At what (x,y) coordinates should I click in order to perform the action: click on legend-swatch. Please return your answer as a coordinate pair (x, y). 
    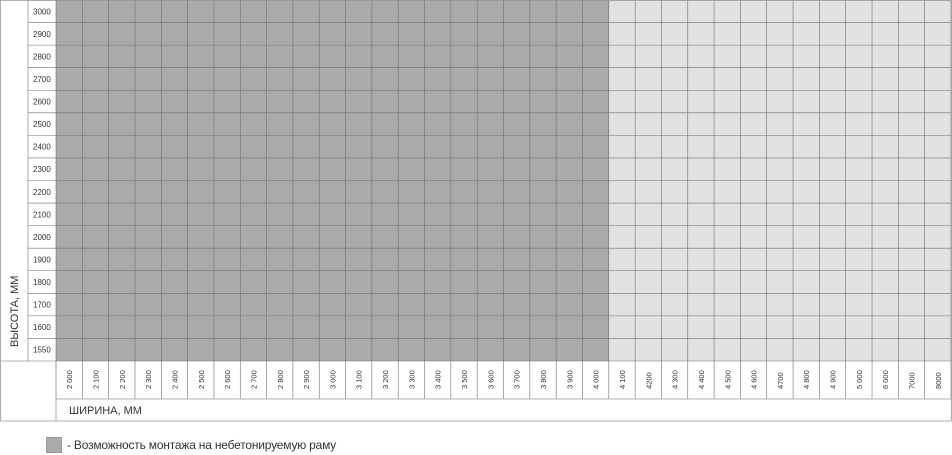
    Looking at the image, I should click on (54, 445).